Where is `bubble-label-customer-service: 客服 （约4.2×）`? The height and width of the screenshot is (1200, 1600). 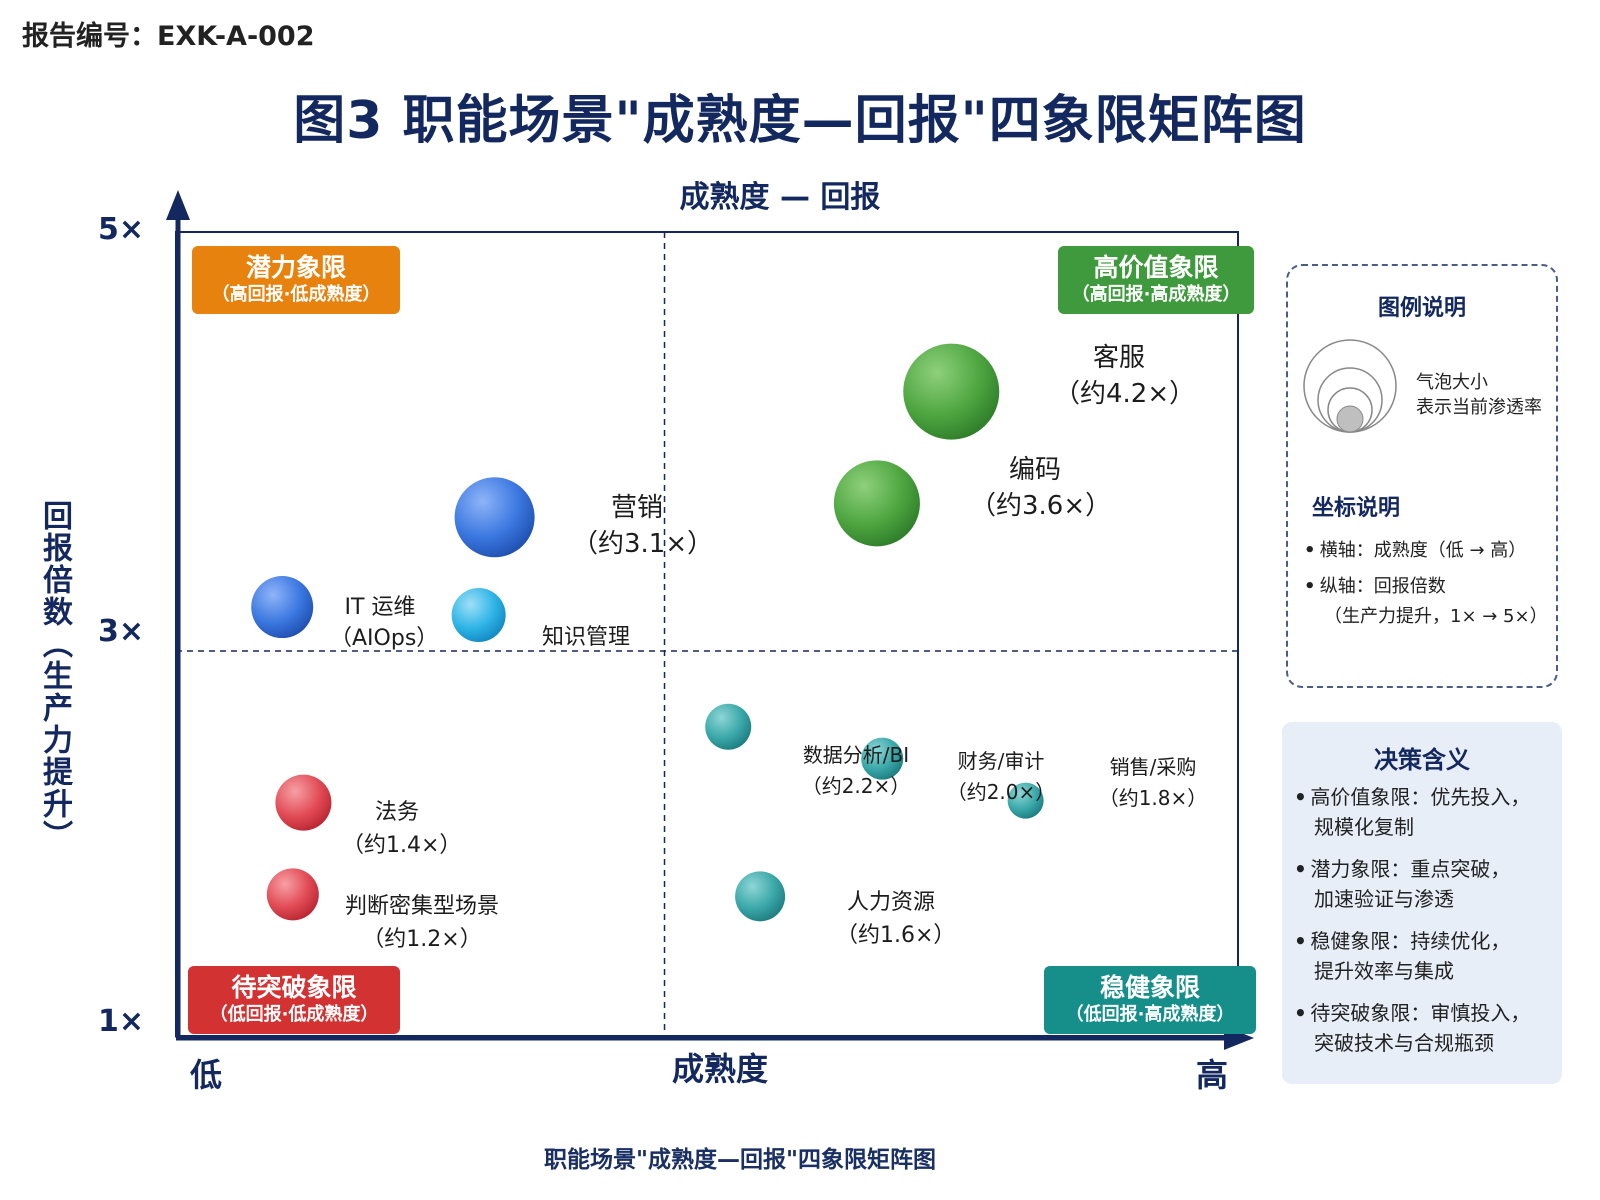
bubble-label-customer-service: 客服 （约4.2×） is located at coordinates (1125, 376).